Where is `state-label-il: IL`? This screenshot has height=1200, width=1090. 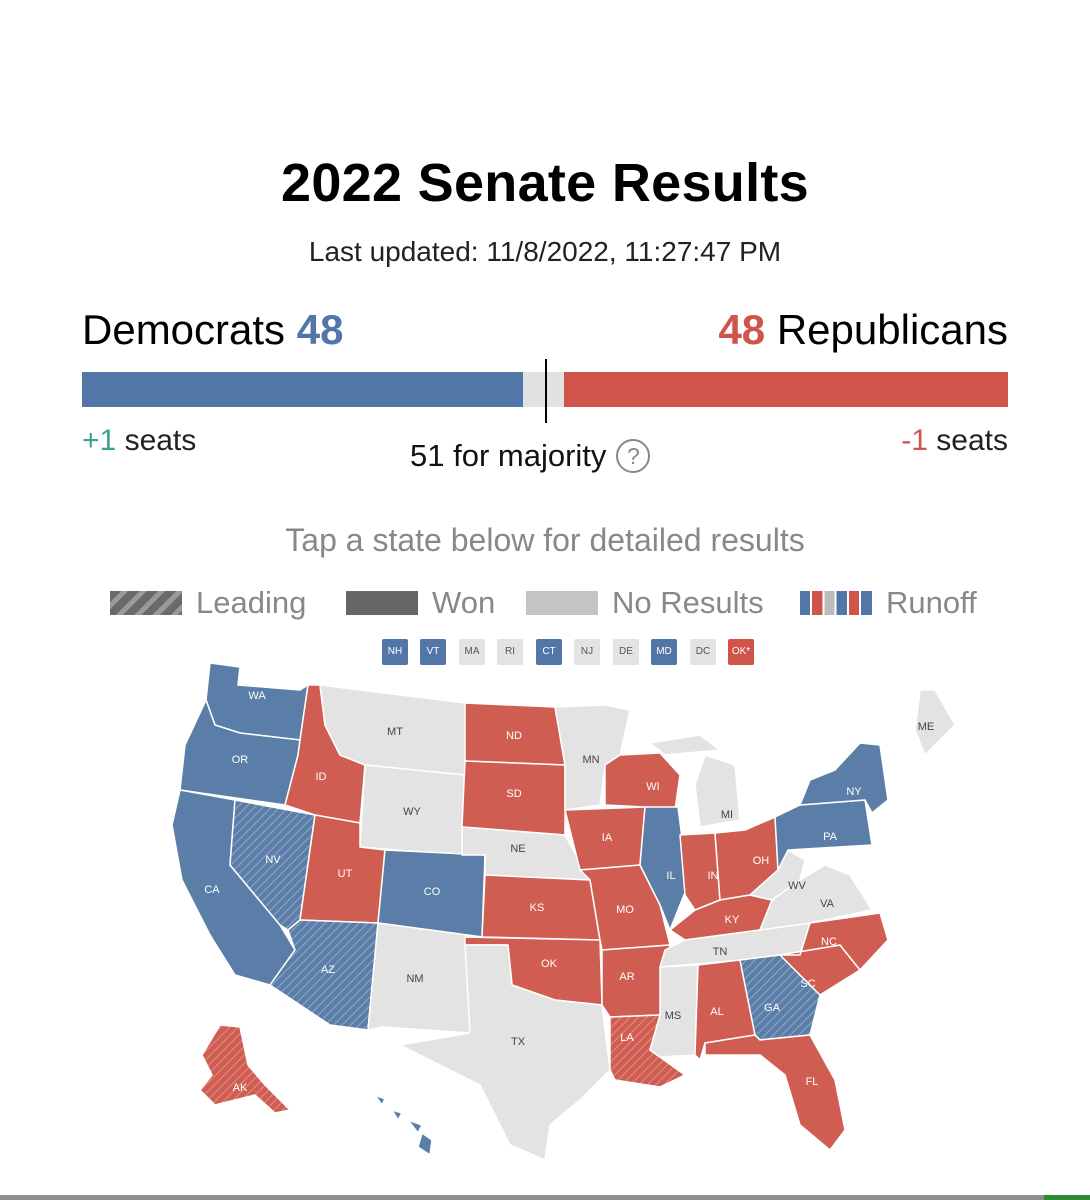 state-label-il: IL is located at coordinates (670, 876).